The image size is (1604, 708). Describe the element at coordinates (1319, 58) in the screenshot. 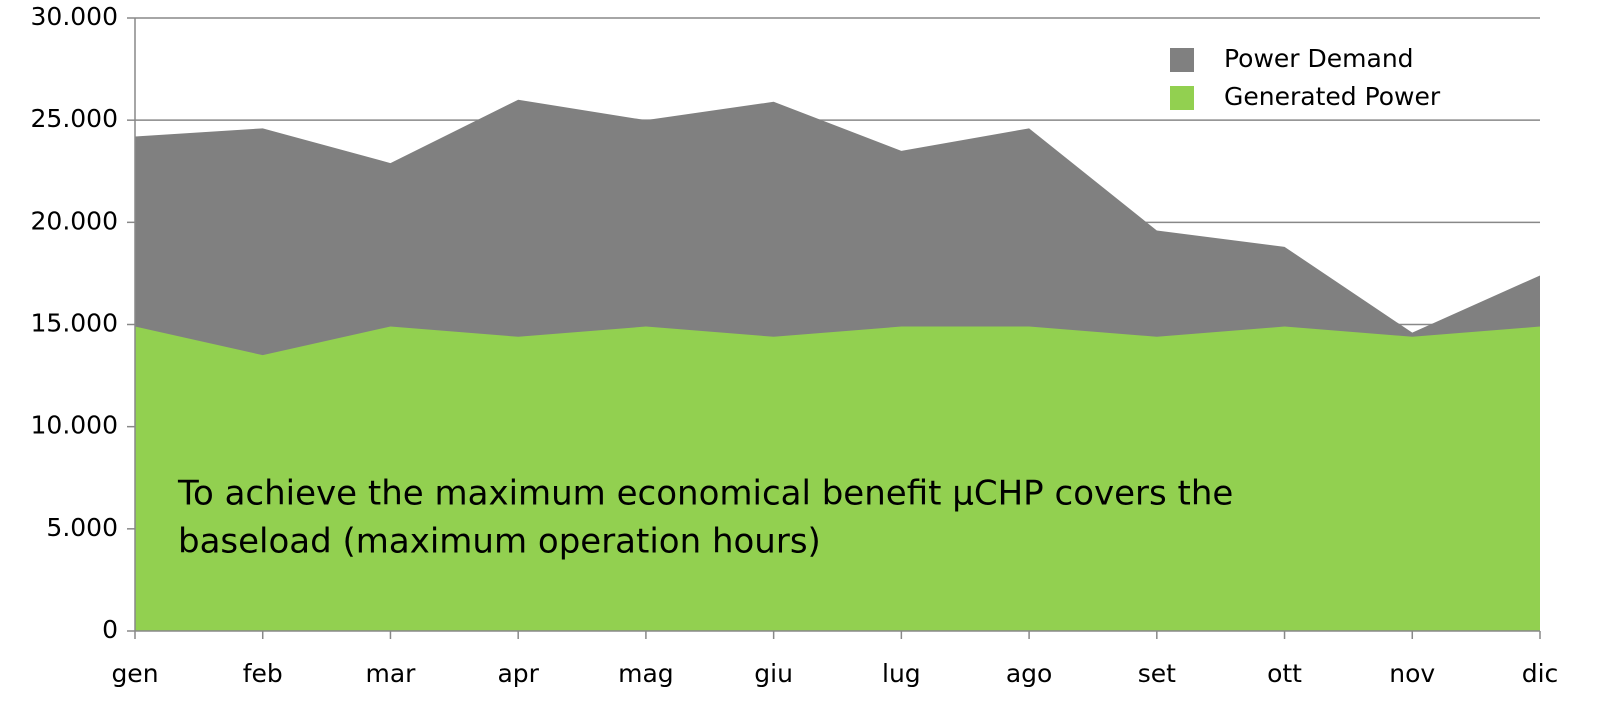

I see `legend-label: Power Demand` at that location.